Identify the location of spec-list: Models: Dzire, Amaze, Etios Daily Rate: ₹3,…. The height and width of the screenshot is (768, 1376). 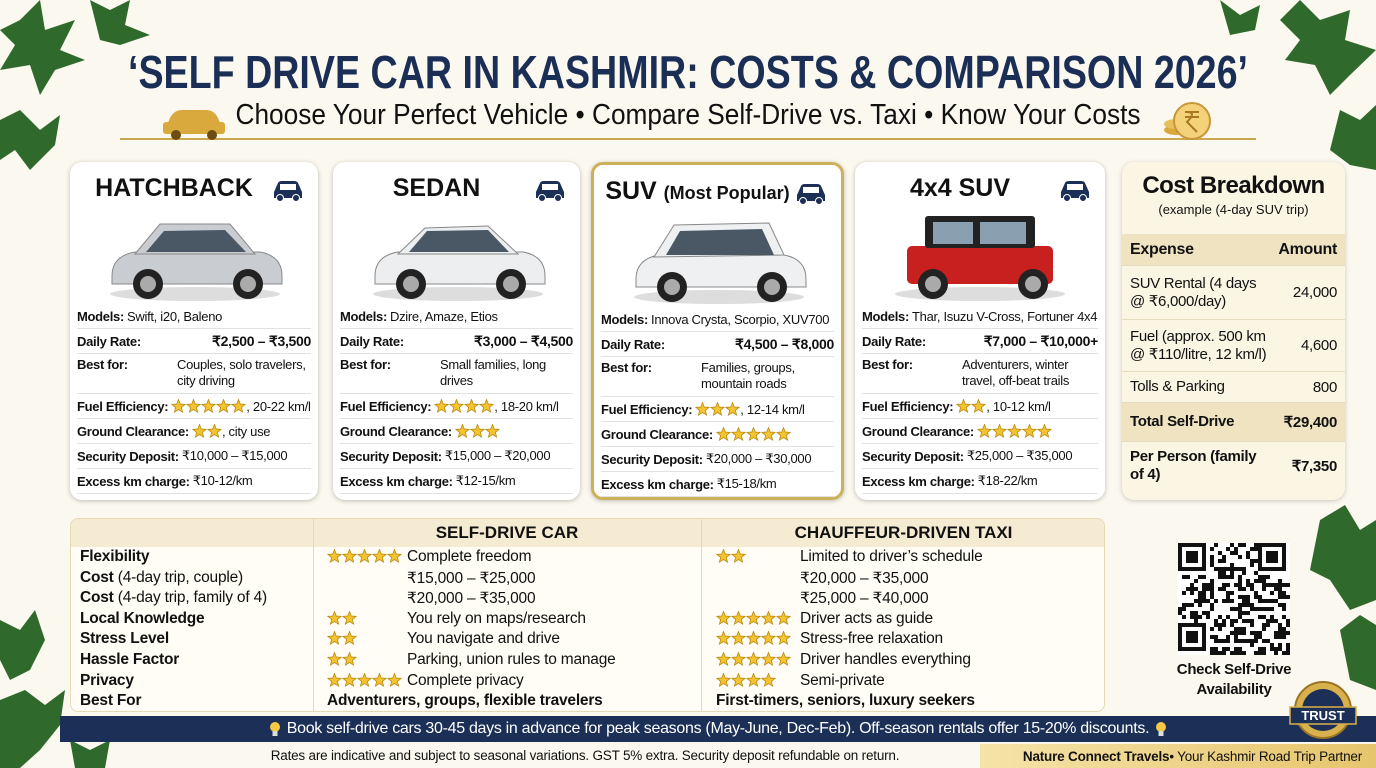
(456, 399).